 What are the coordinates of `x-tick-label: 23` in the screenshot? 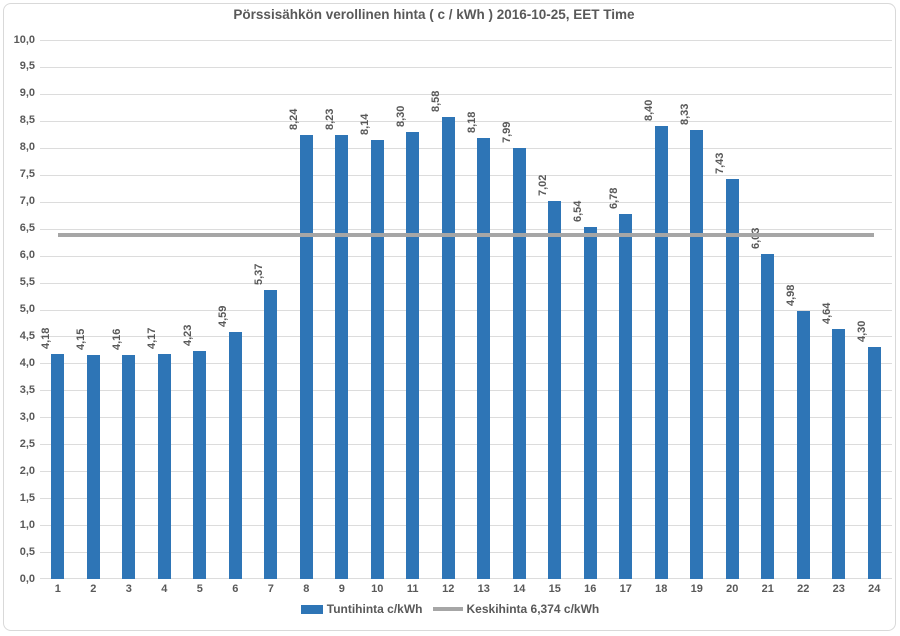 It's located at (838, 589).